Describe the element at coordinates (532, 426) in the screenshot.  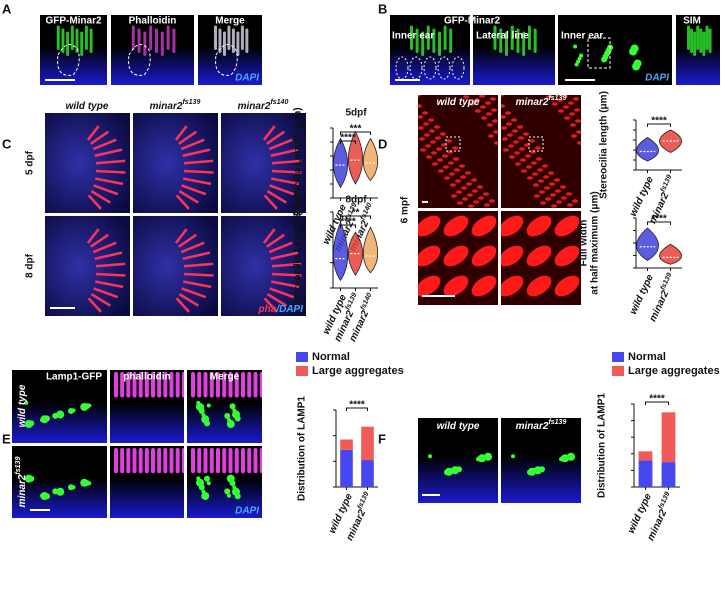
I see `label-text: minar2` at that location.